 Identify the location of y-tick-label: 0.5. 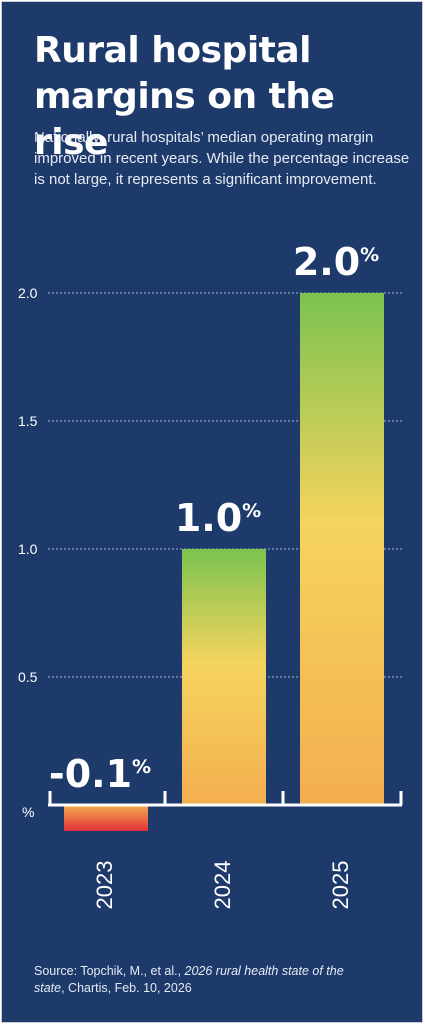
(28, 677).